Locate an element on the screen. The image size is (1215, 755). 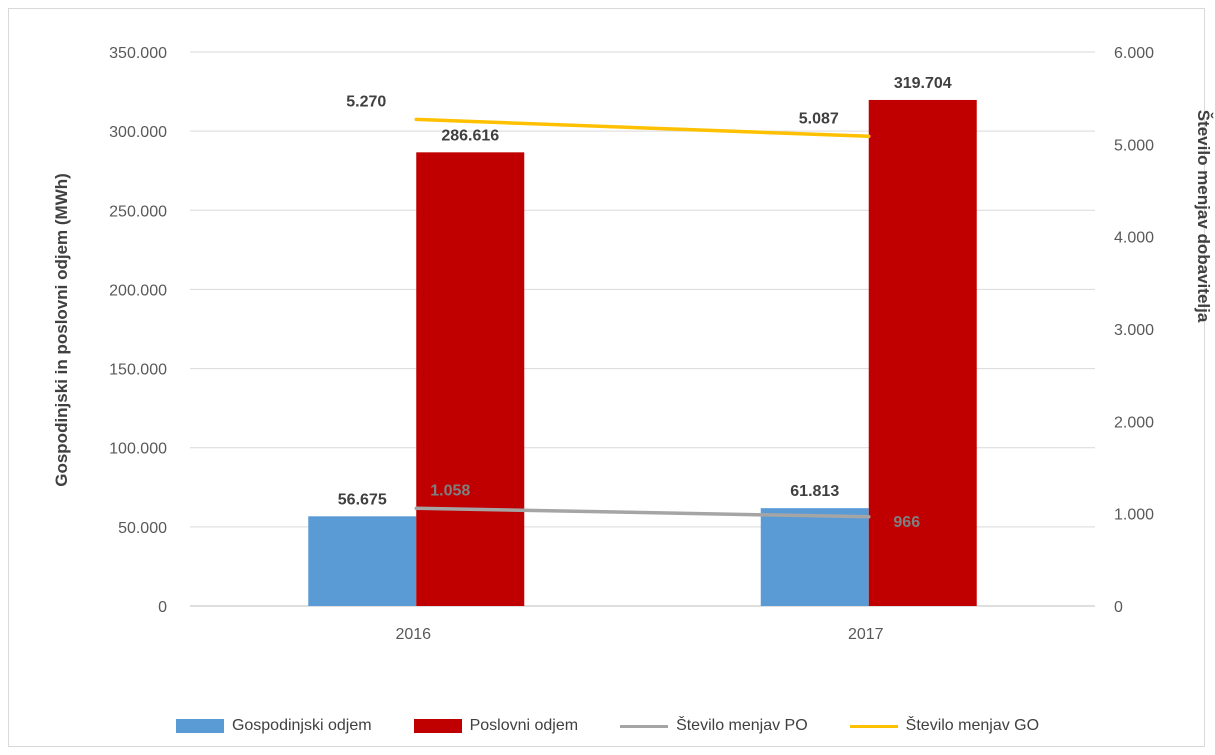
right-axis-title: Število menjav dobavitelja is located at coordinates (1203, 216).